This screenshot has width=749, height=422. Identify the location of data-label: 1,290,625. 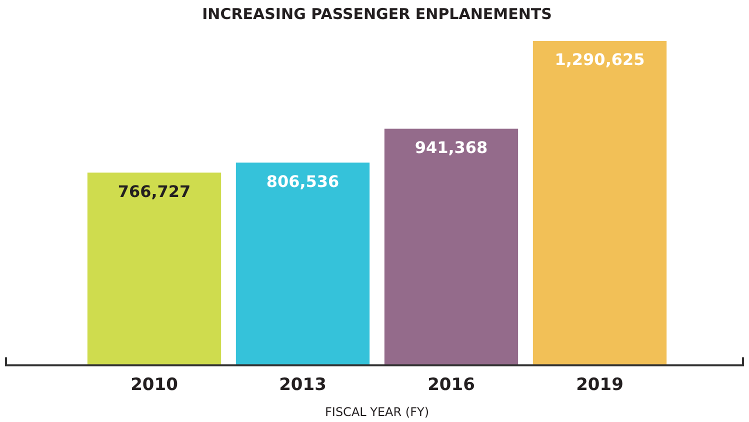
(599, 60).